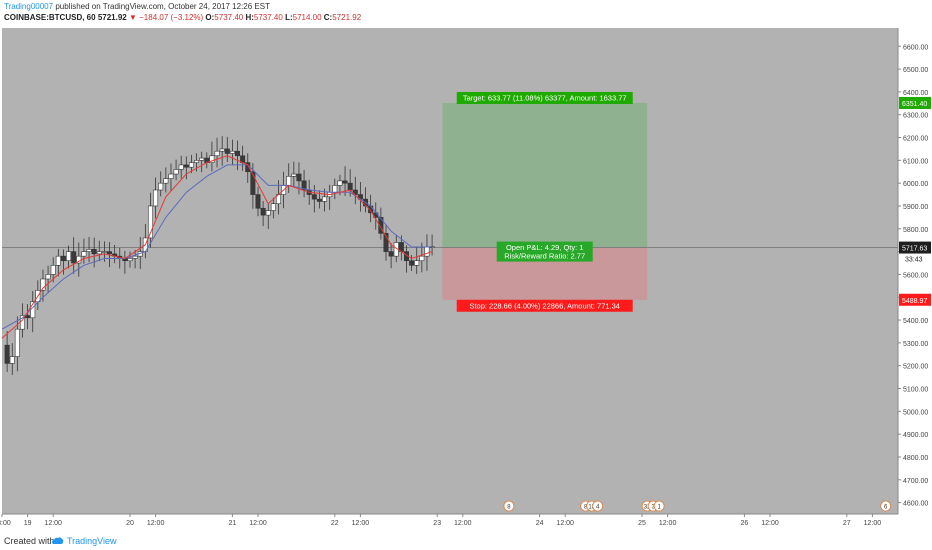 Image resolution: width=932 pixels, height=550 pixels. What do you see at coordinates (915, 321) in the screenshot?
I see `y-tick-label: 5400.00` at bounding box center [915, 321].